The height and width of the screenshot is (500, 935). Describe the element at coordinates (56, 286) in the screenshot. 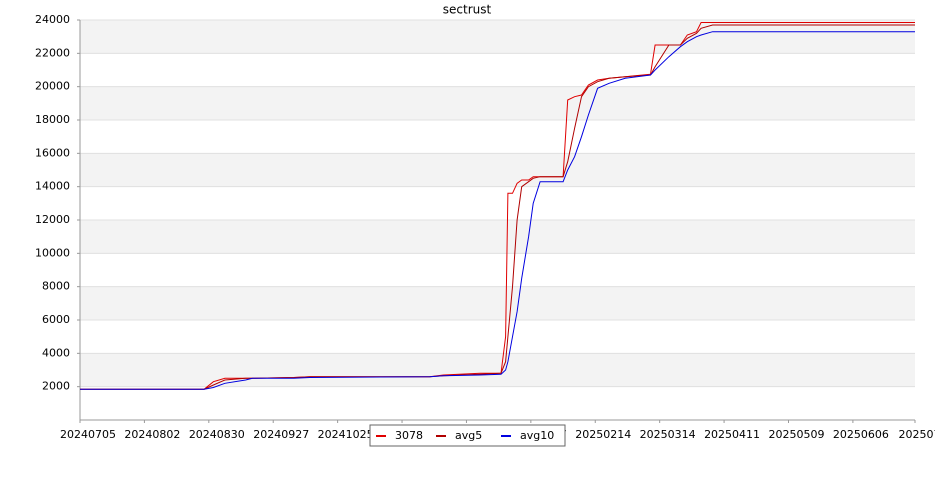

I see `y-tick-label: 8000` at that location.